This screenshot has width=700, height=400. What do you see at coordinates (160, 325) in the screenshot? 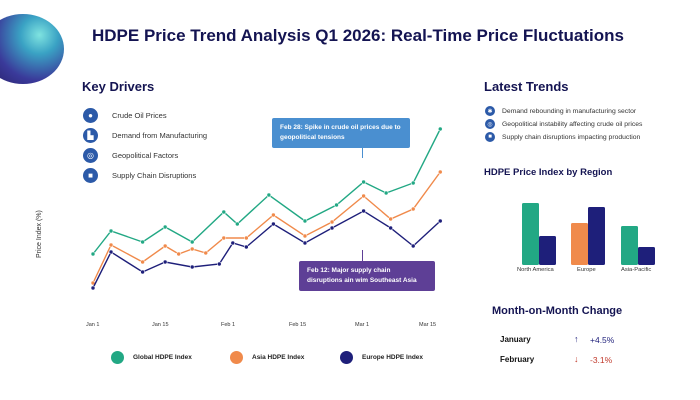
I see `x-tick: Jan 15` at bounding box center [160, 325].